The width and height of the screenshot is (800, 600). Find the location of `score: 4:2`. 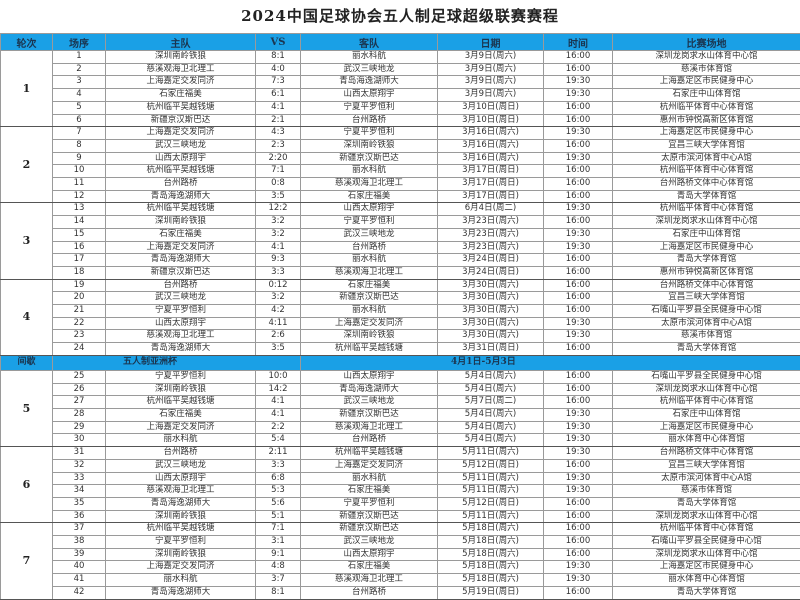

score: 4:2 is located at coordinates (278, 311).